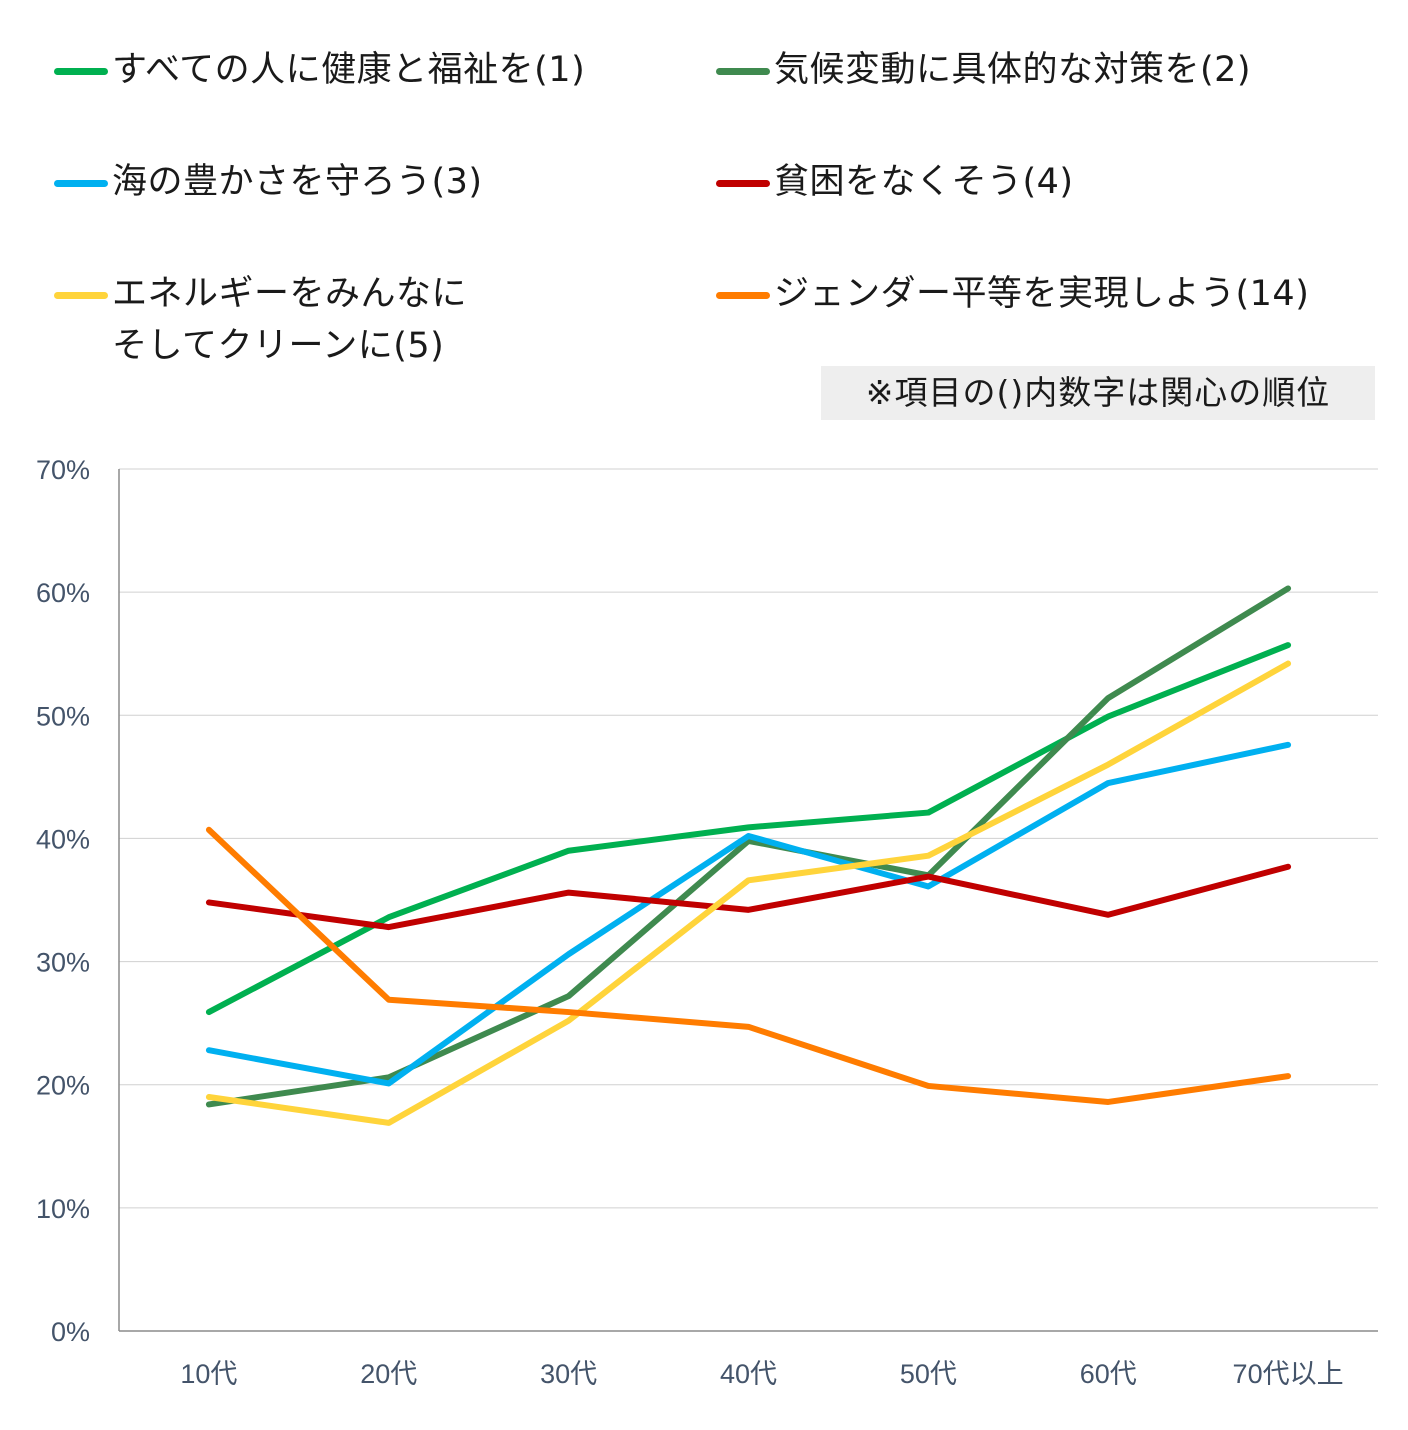 This screenshot has width=1408, height=1430. I want to click on legend-item-4: 貧困をなくそう(4), so click(895, 182).